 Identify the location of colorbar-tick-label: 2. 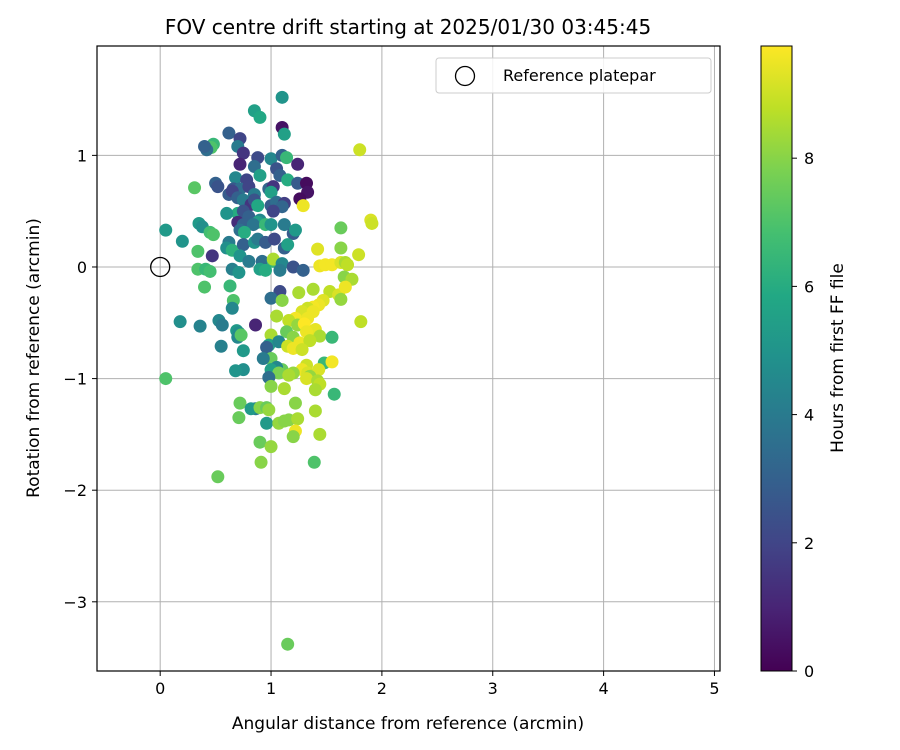
(809, 543).